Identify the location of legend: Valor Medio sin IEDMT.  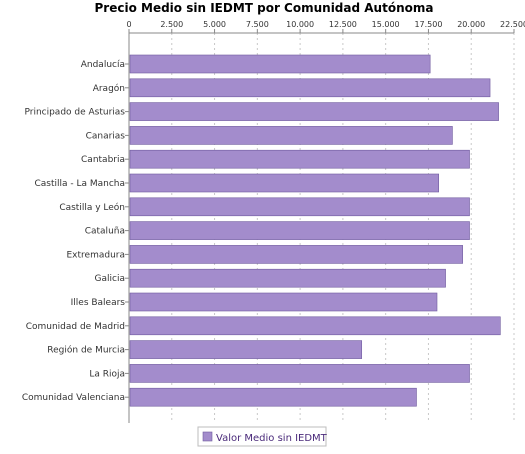
(262, 436).